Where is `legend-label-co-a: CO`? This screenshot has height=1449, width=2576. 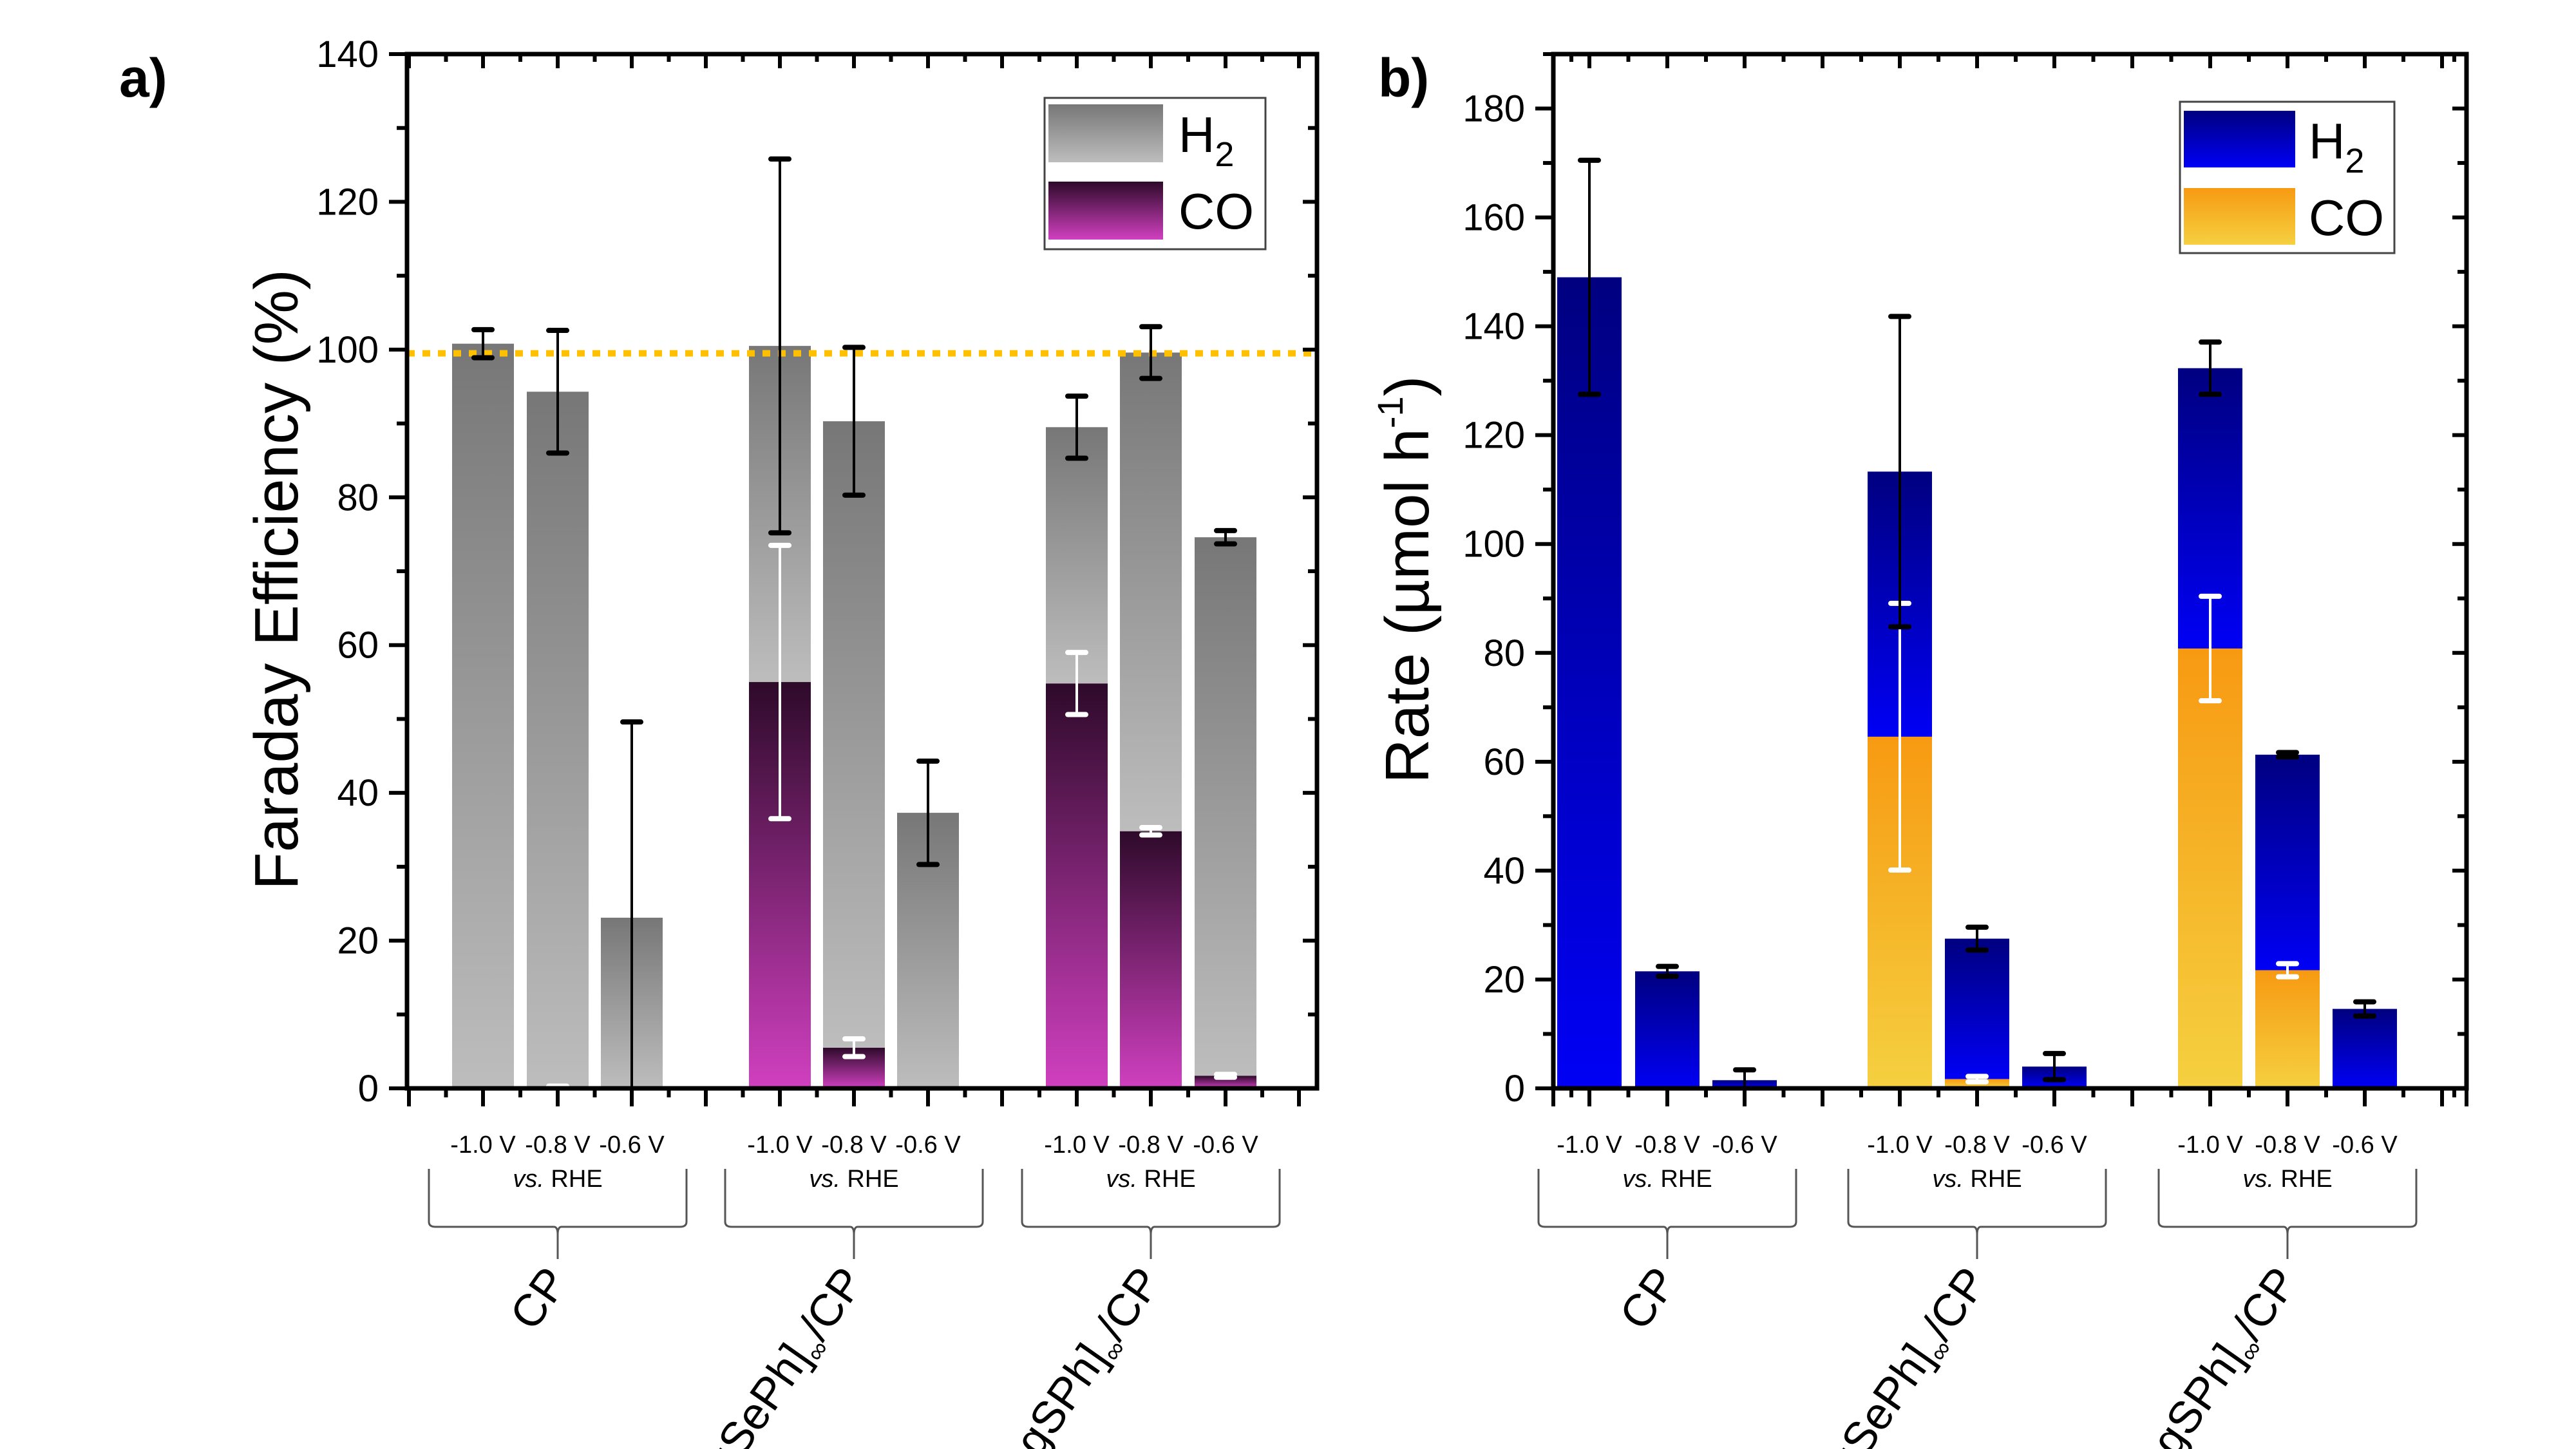
legend-label-co-a: CO is located at coordinates (1217, 211).